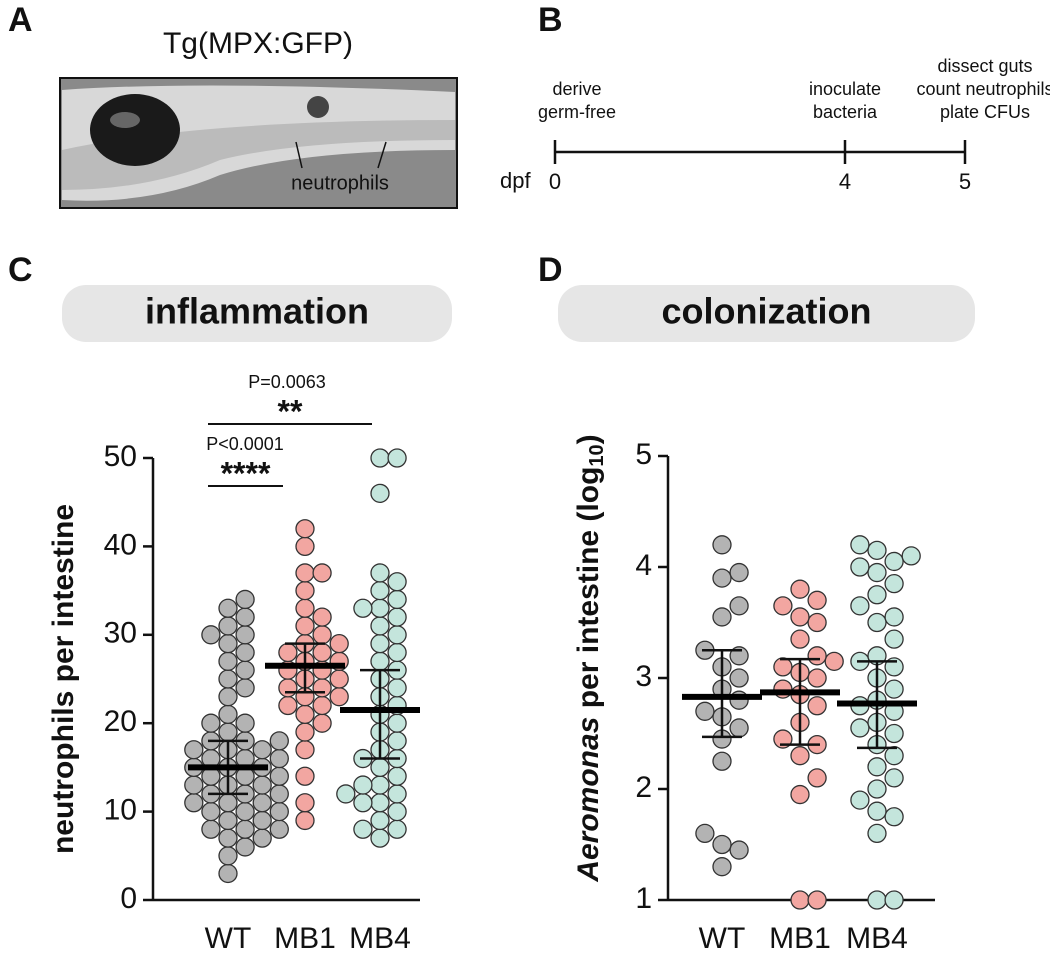  What do you see at coordinates (965, 181) in the screenshot?
I see `timeline-day: 5` at bounding box center [965, 181].